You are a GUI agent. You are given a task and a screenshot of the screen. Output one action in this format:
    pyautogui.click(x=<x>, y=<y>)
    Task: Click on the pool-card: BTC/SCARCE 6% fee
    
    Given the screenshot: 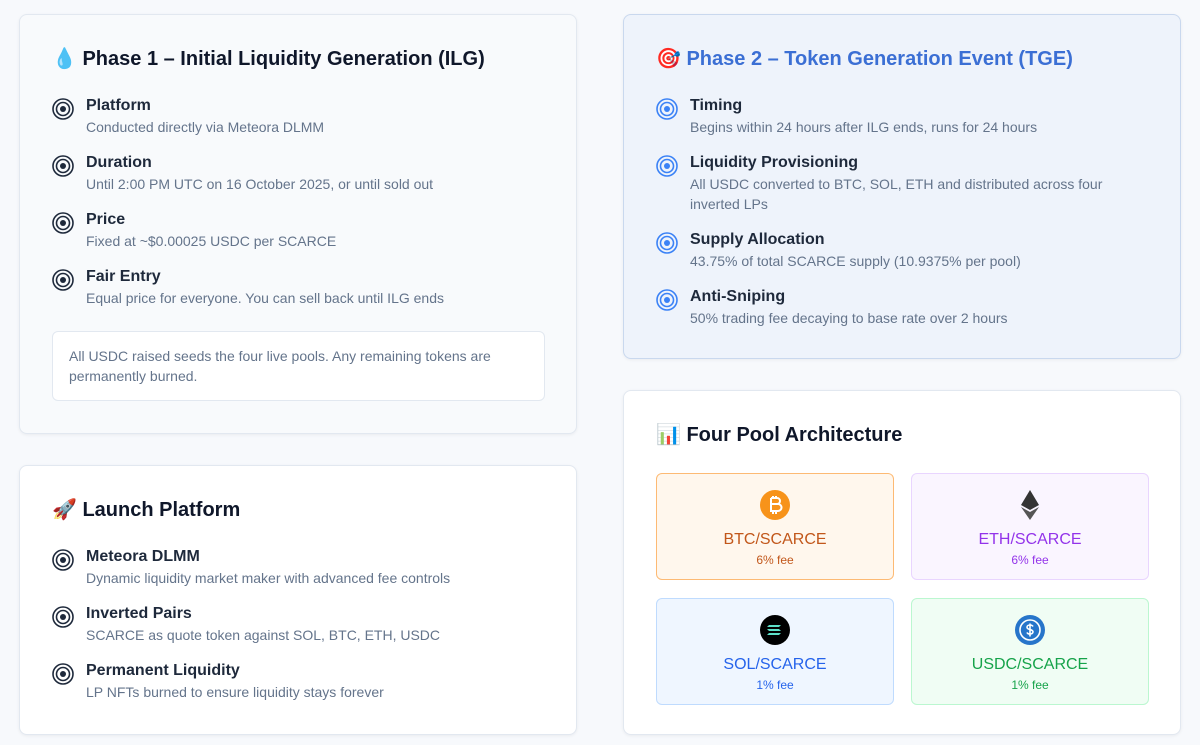 What is the action you would take?
    pyautogui.click(x=775, y=526)
    